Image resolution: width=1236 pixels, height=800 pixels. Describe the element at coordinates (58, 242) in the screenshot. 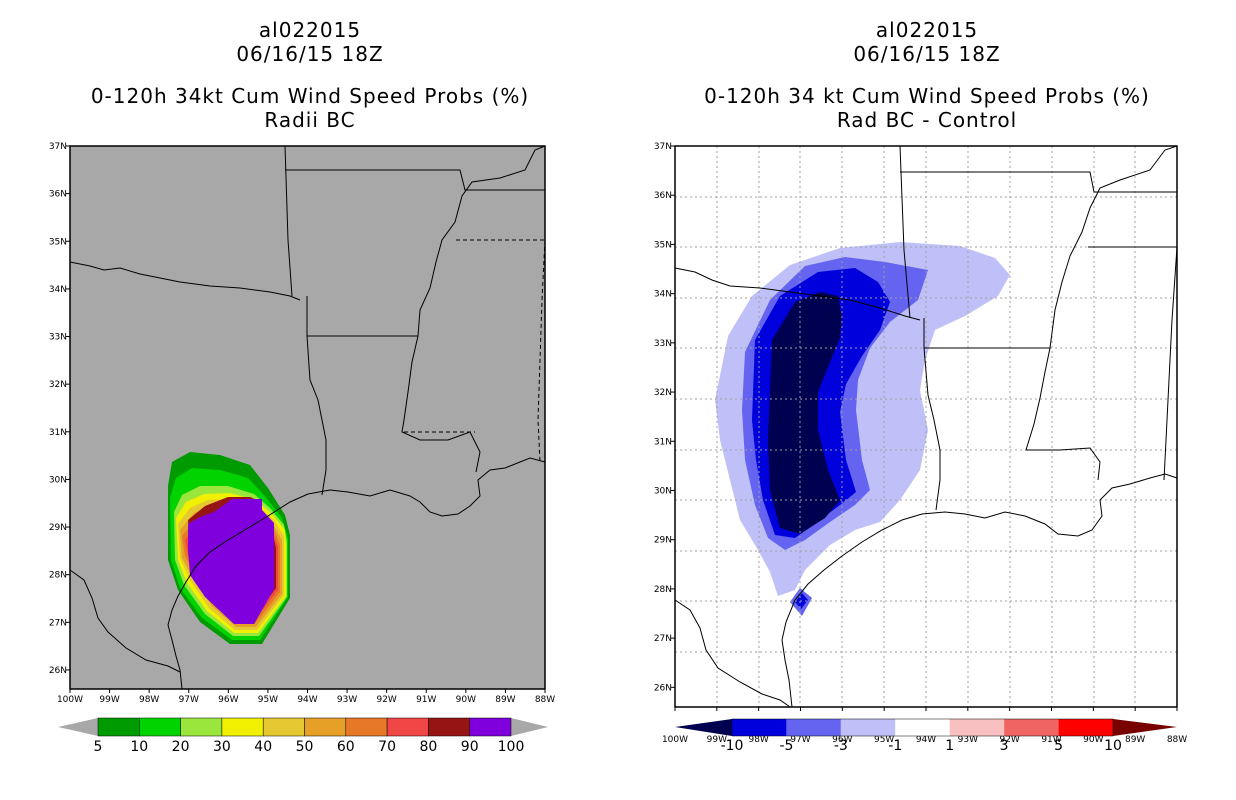

I see `y-tick-label: 35N` at that location.